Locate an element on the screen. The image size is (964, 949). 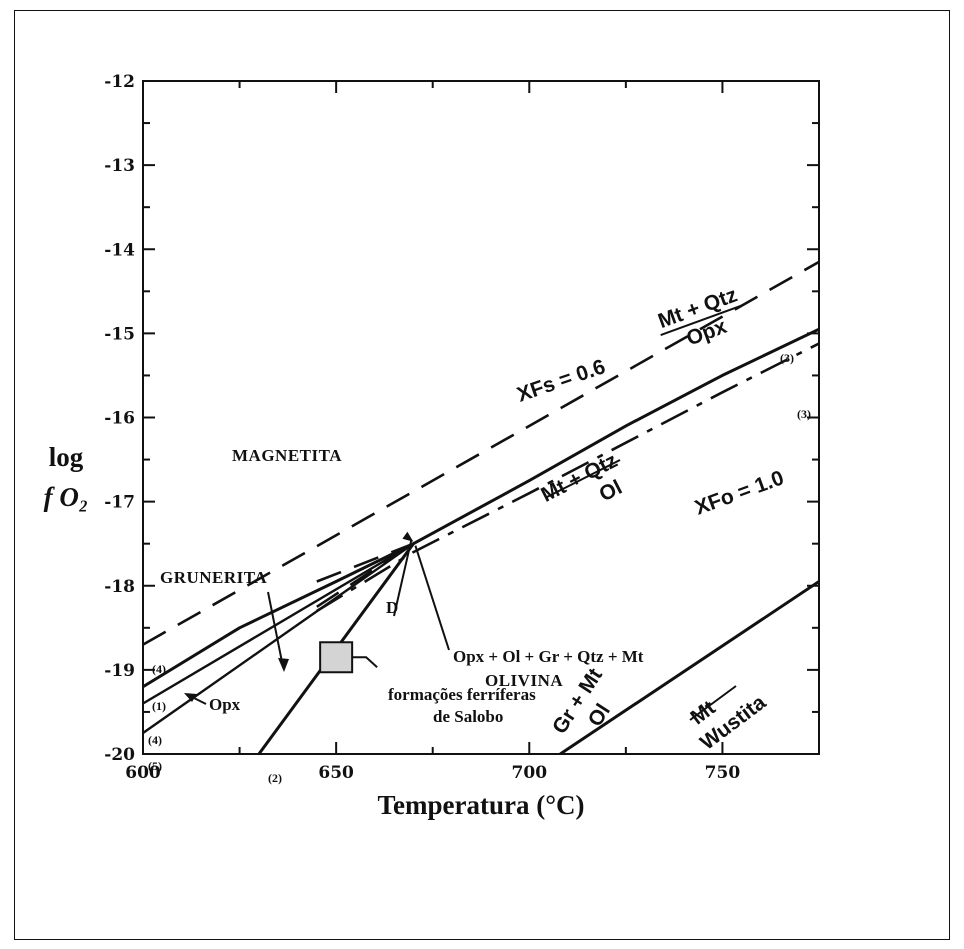
region-label-grunerita: GRUNERITA is located at coordinates (213, 577).